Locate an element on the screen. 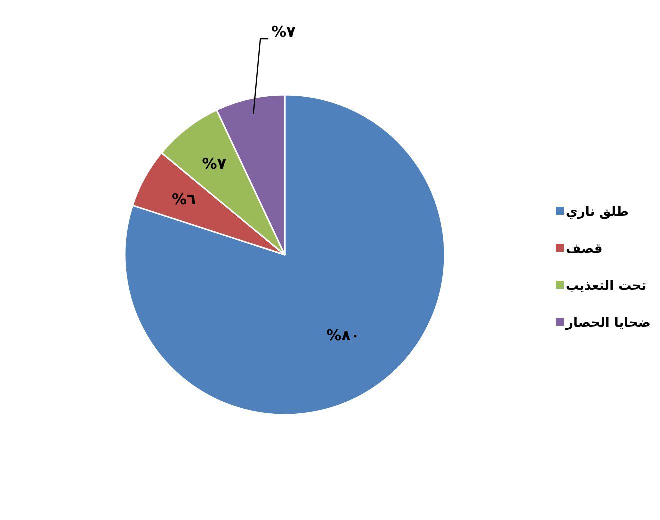 The image size is (660, 520). data-label: %٦ is located at coordinates (184, 199).